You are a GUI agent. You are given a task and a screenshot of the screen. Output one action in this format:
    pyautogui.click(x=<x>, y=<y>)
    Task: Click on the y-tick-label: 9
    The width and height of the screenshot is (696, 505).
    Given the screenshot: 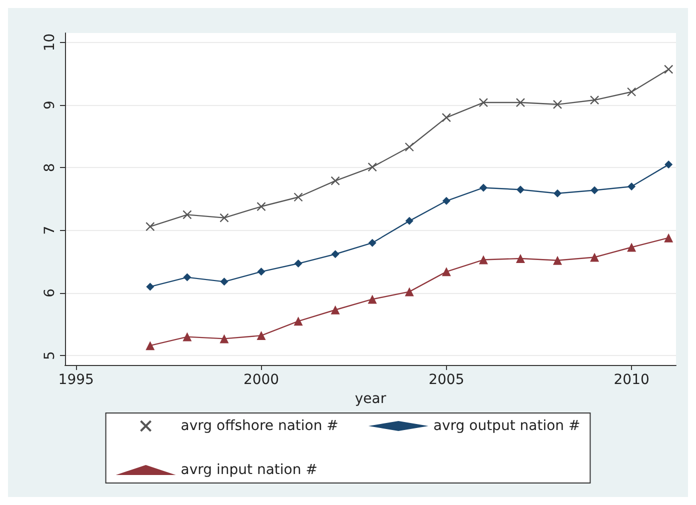 What is the action you would take?
    pyautogui.click(x=50, y=105)
    